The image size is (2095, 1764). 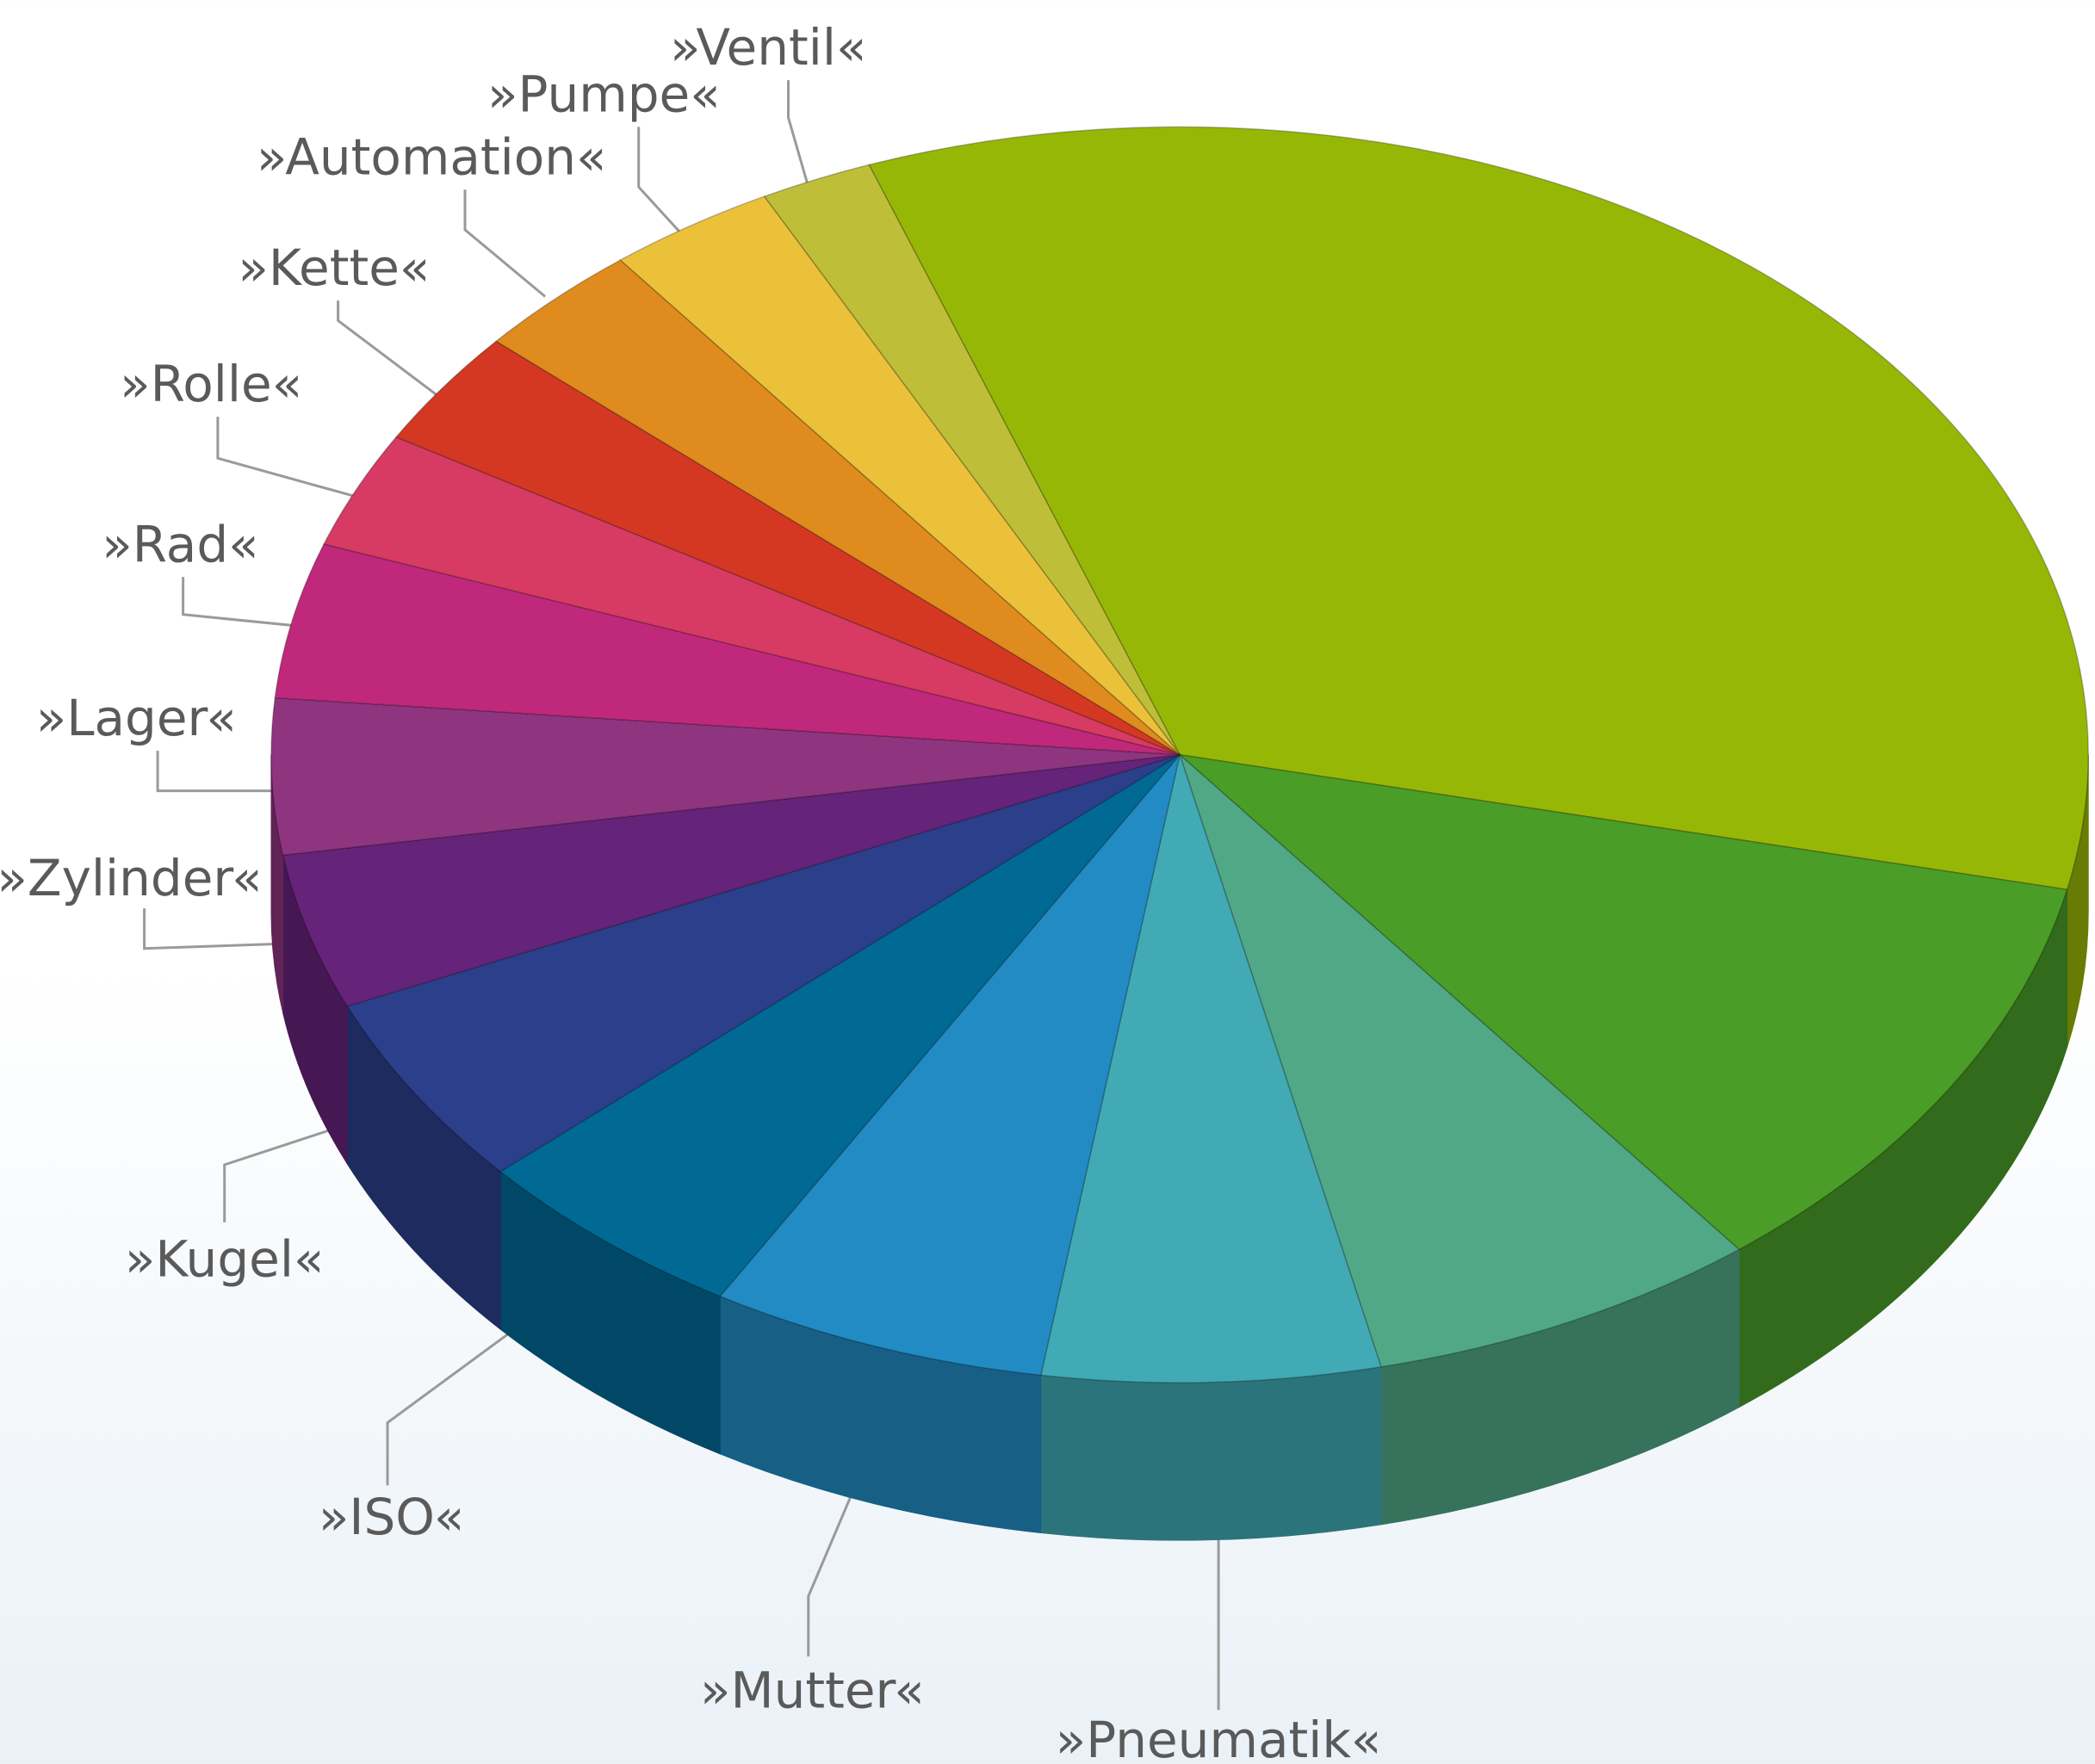 What do you see at coordinates (392, 1517) in the screenshot?
I see `category-label: »ISO«` at bounding box center [392, 1517].